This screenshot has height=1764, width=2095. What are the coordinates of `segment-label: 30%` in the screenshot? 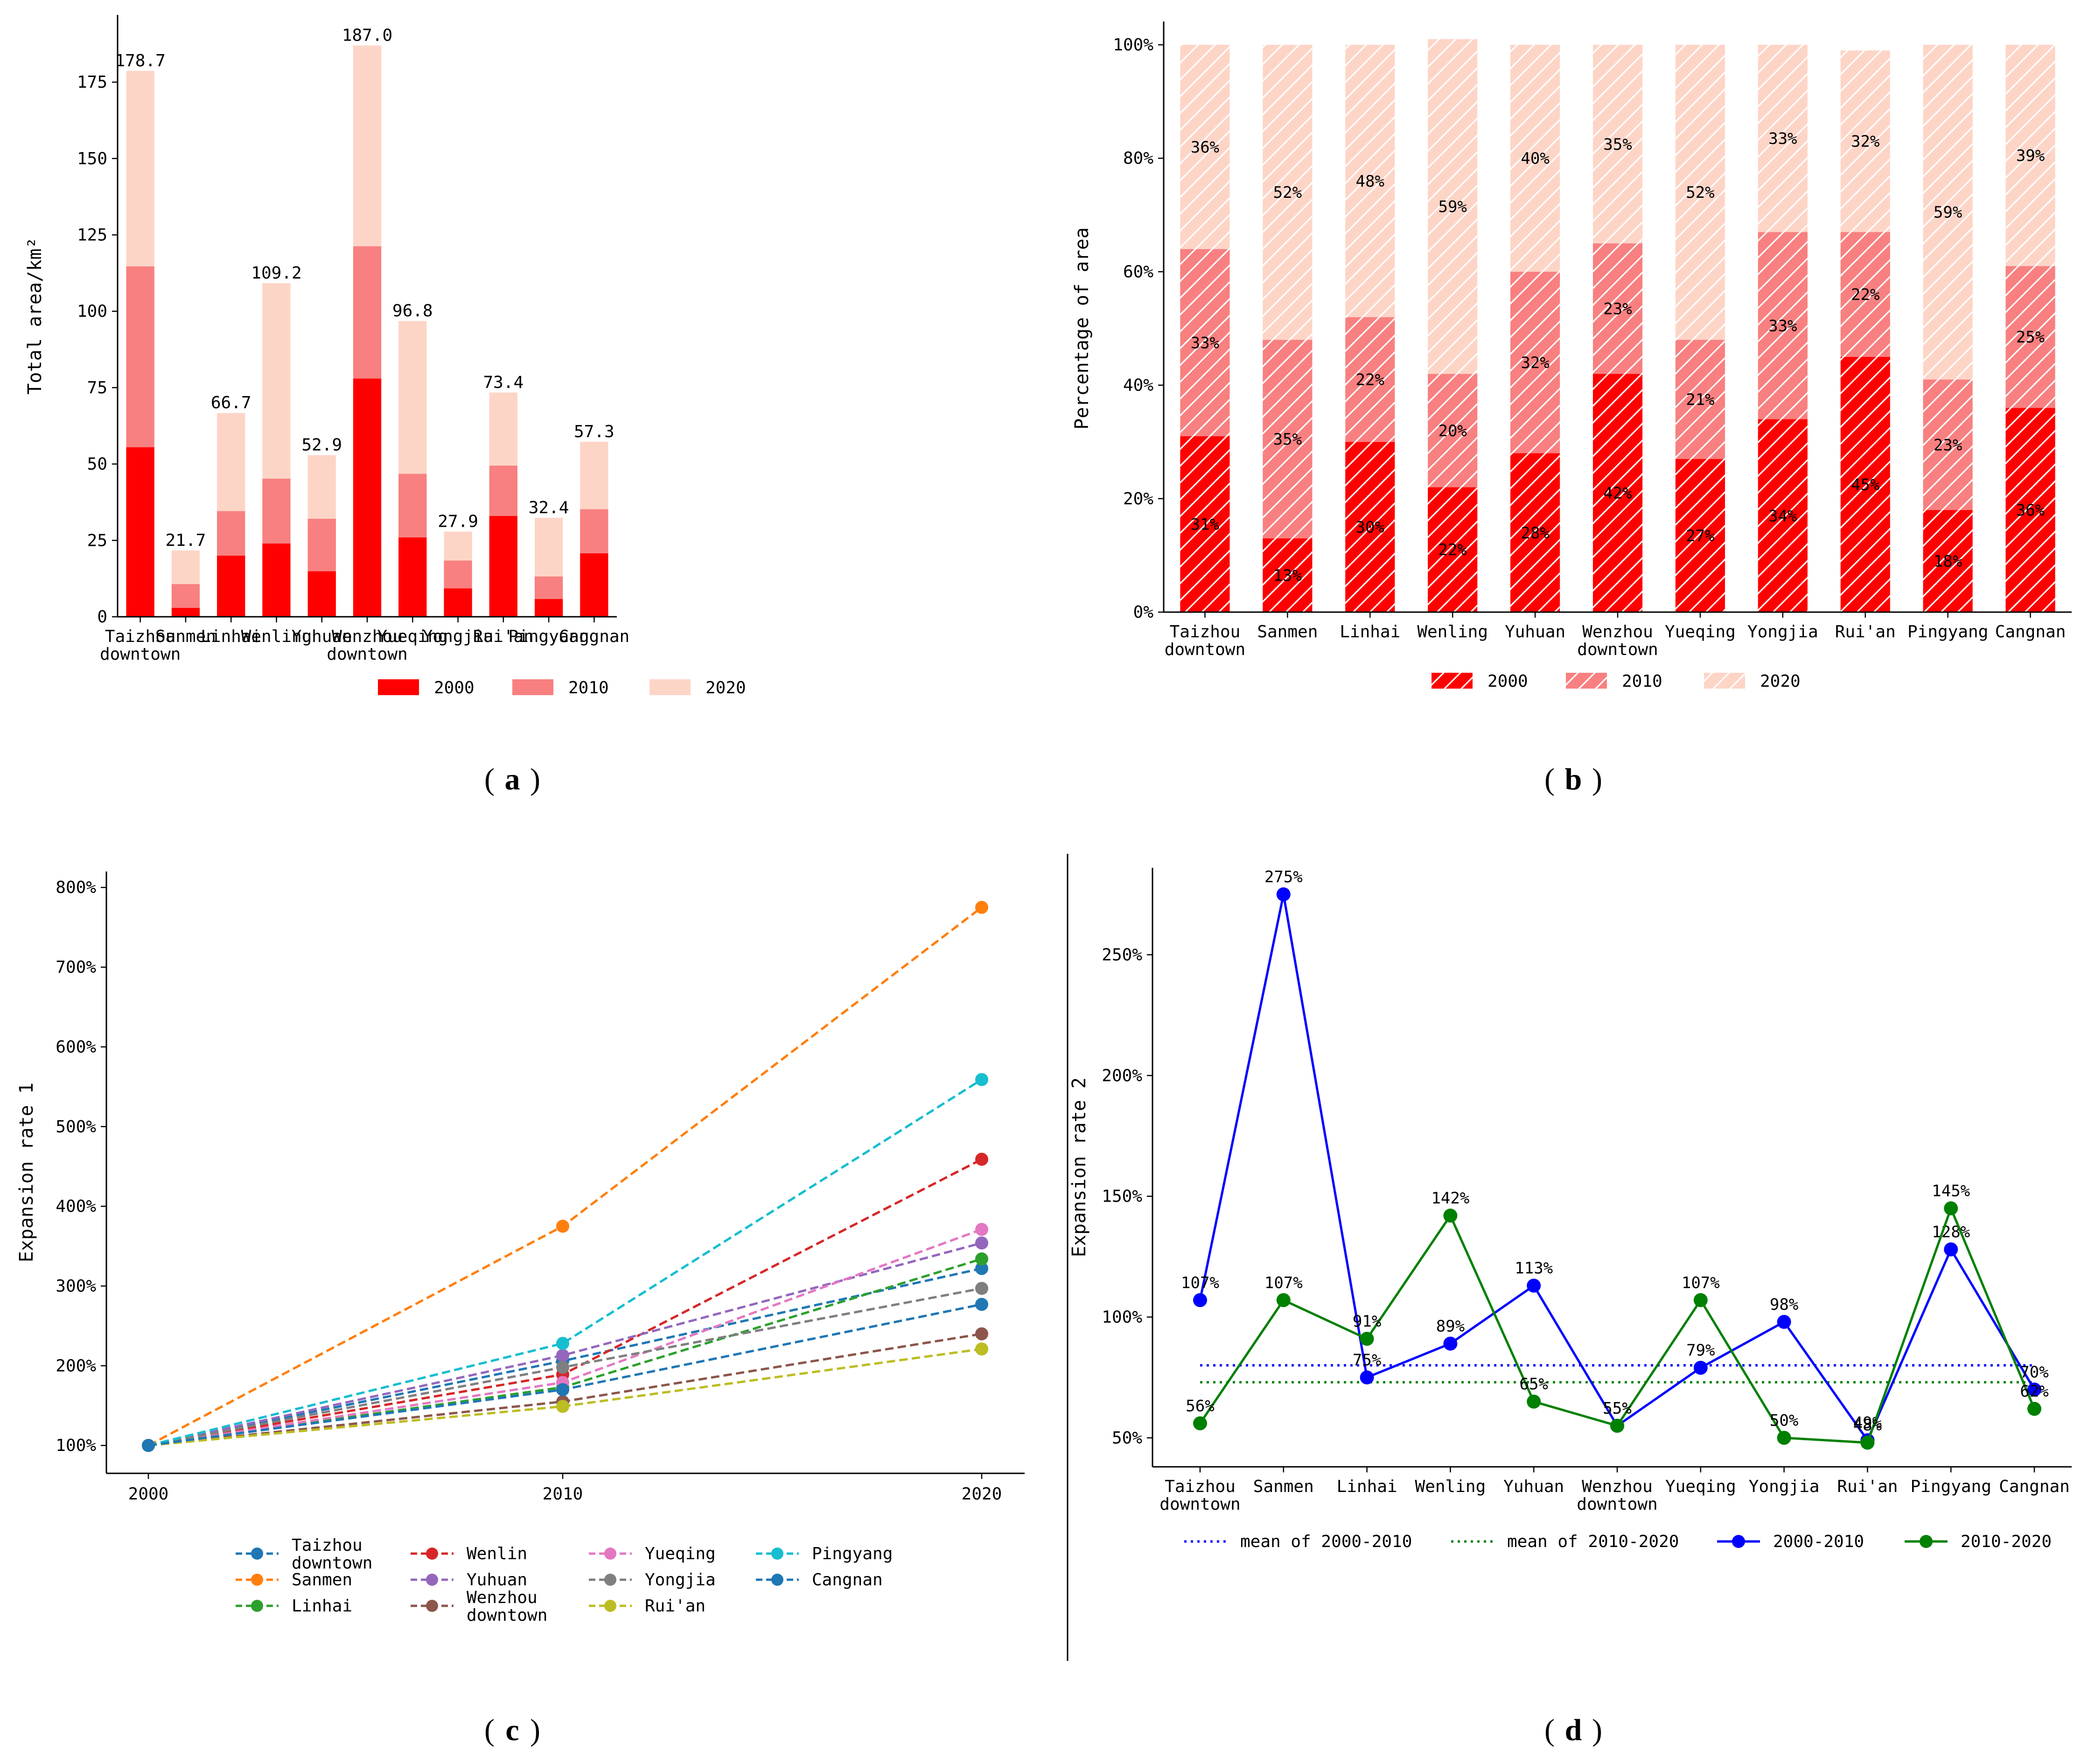 It's located at (1370, 527).